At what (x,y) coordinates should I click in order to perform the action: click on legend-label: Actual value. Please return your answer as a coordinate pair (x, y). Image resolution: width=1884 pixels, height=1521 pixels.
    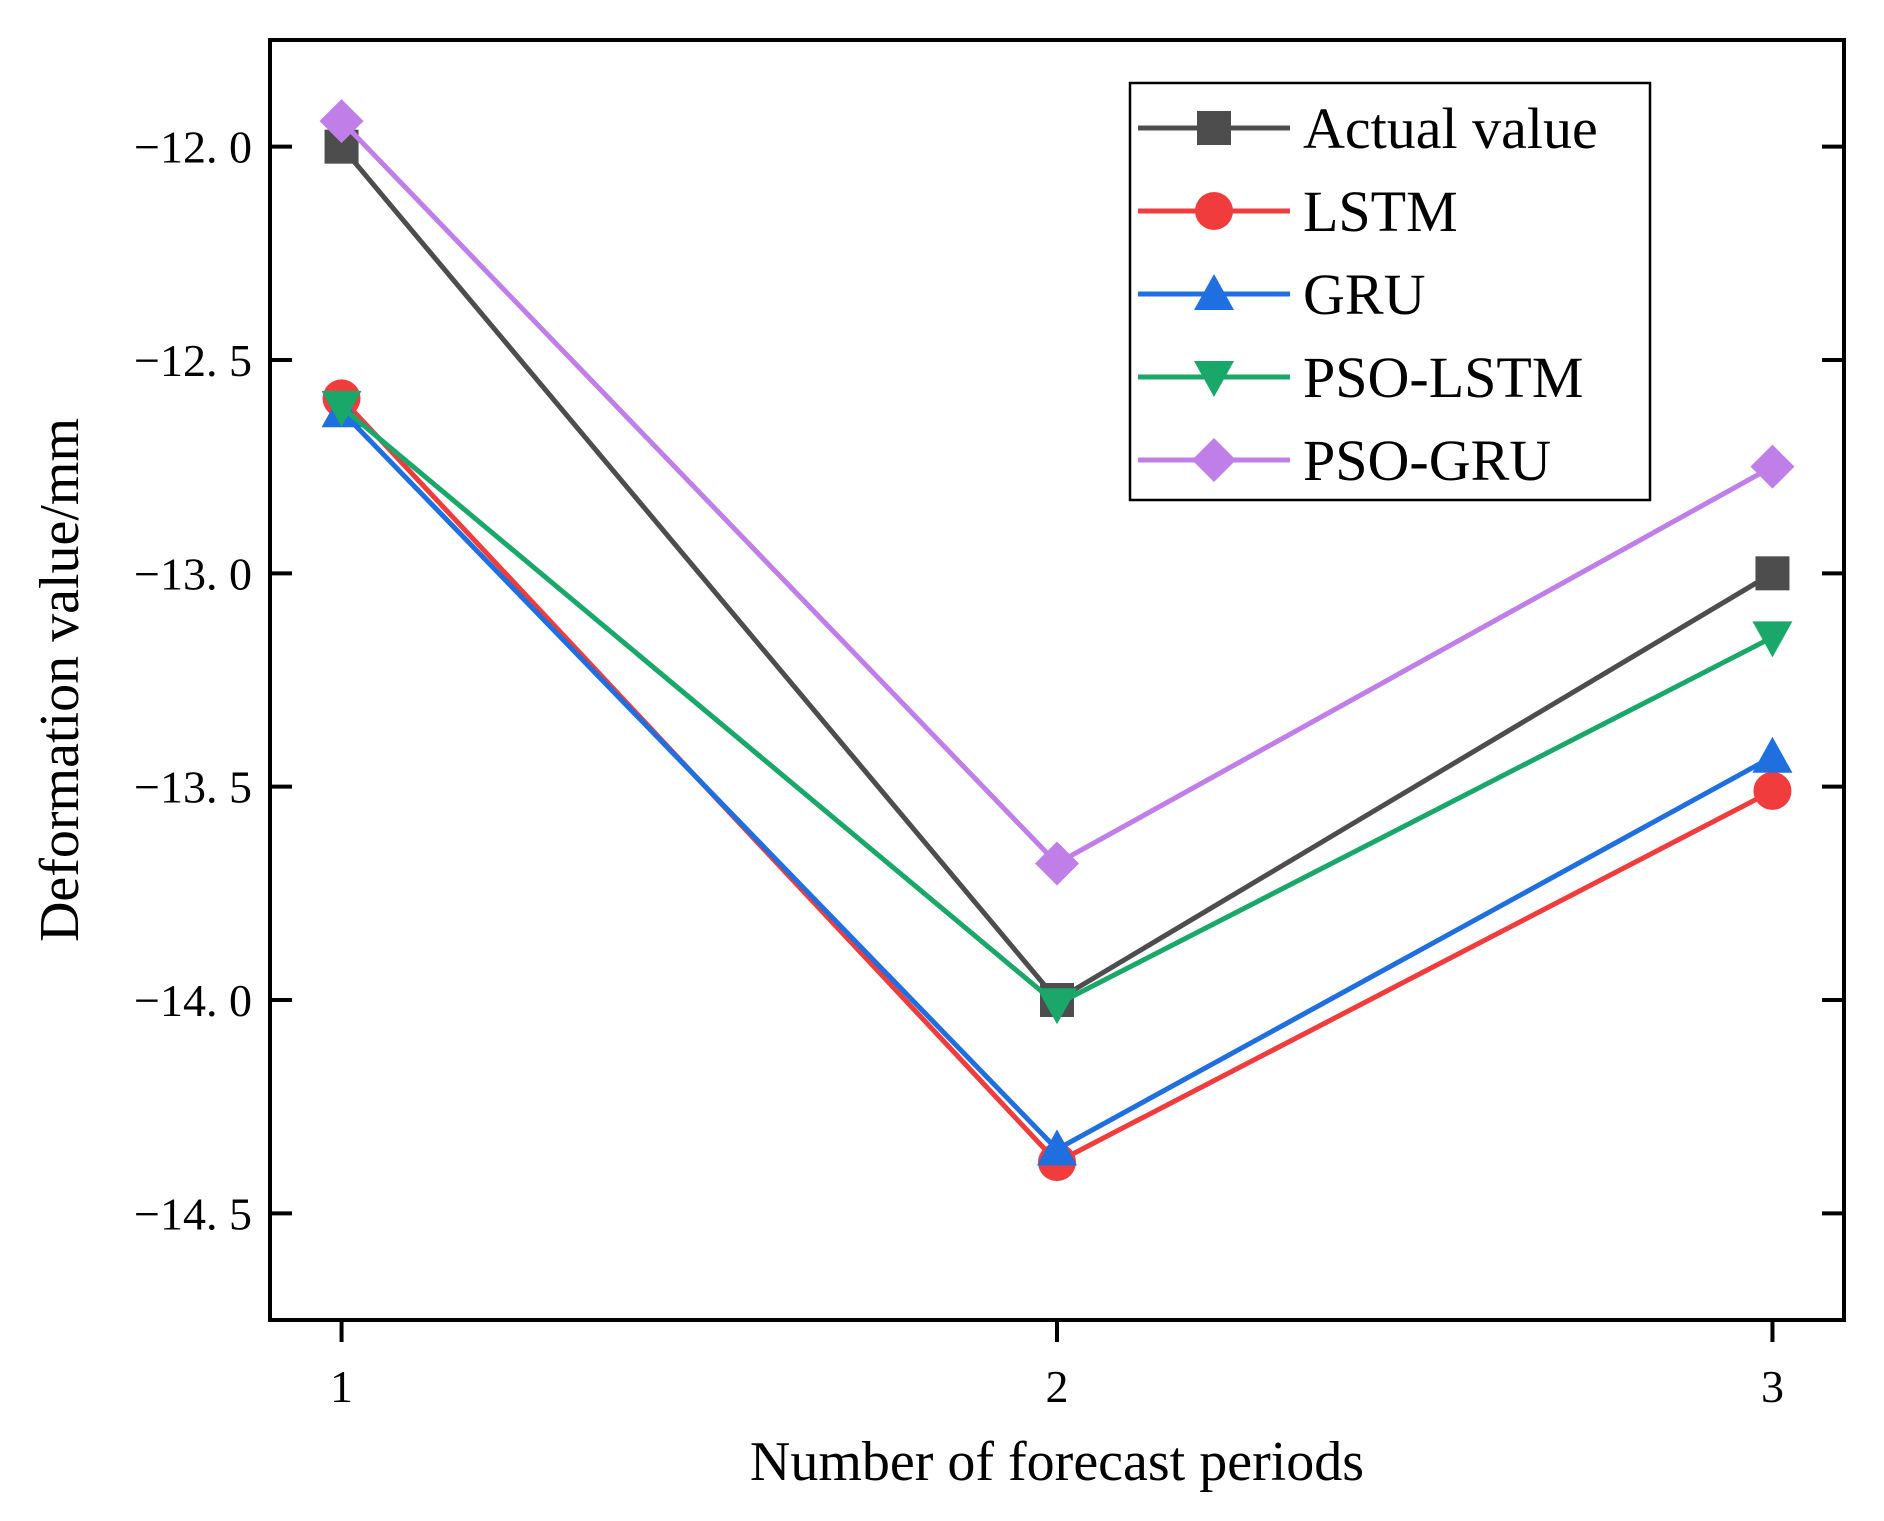
    Looking at the image, I should click on (1450, 128).